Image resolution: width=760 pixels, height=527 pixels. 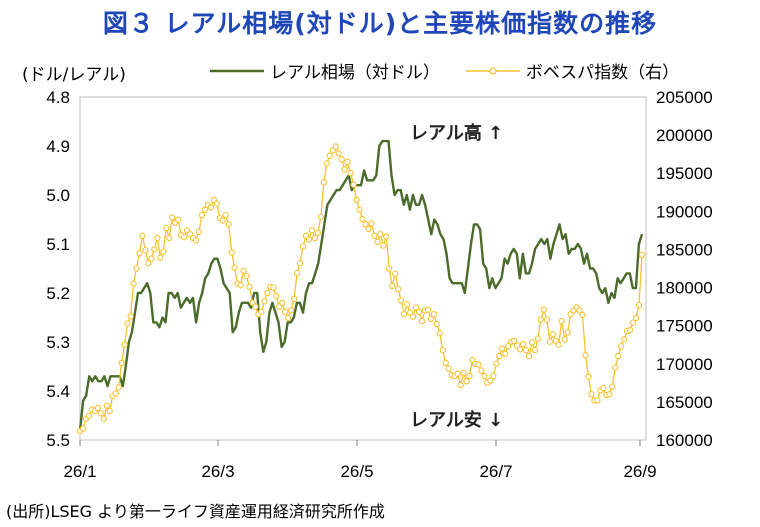 I want to click on annotation-real-down: レアル安 ↓, so click(x=456, y=420).